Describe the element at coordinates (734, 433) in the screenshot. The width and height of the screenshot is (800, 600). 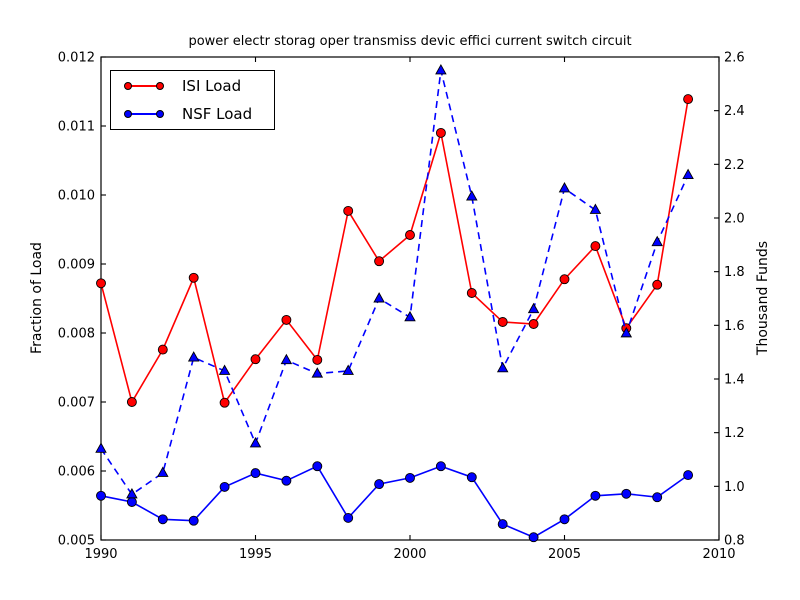
I see `right-y-tick-label: 1.2` at that location.